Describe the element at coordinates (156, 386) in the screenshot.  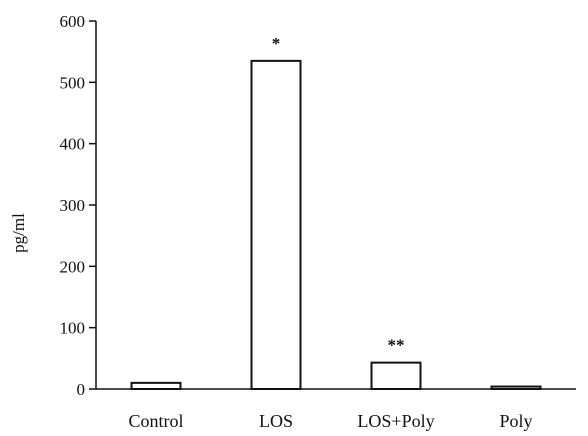
I see `bar-control` at that location.